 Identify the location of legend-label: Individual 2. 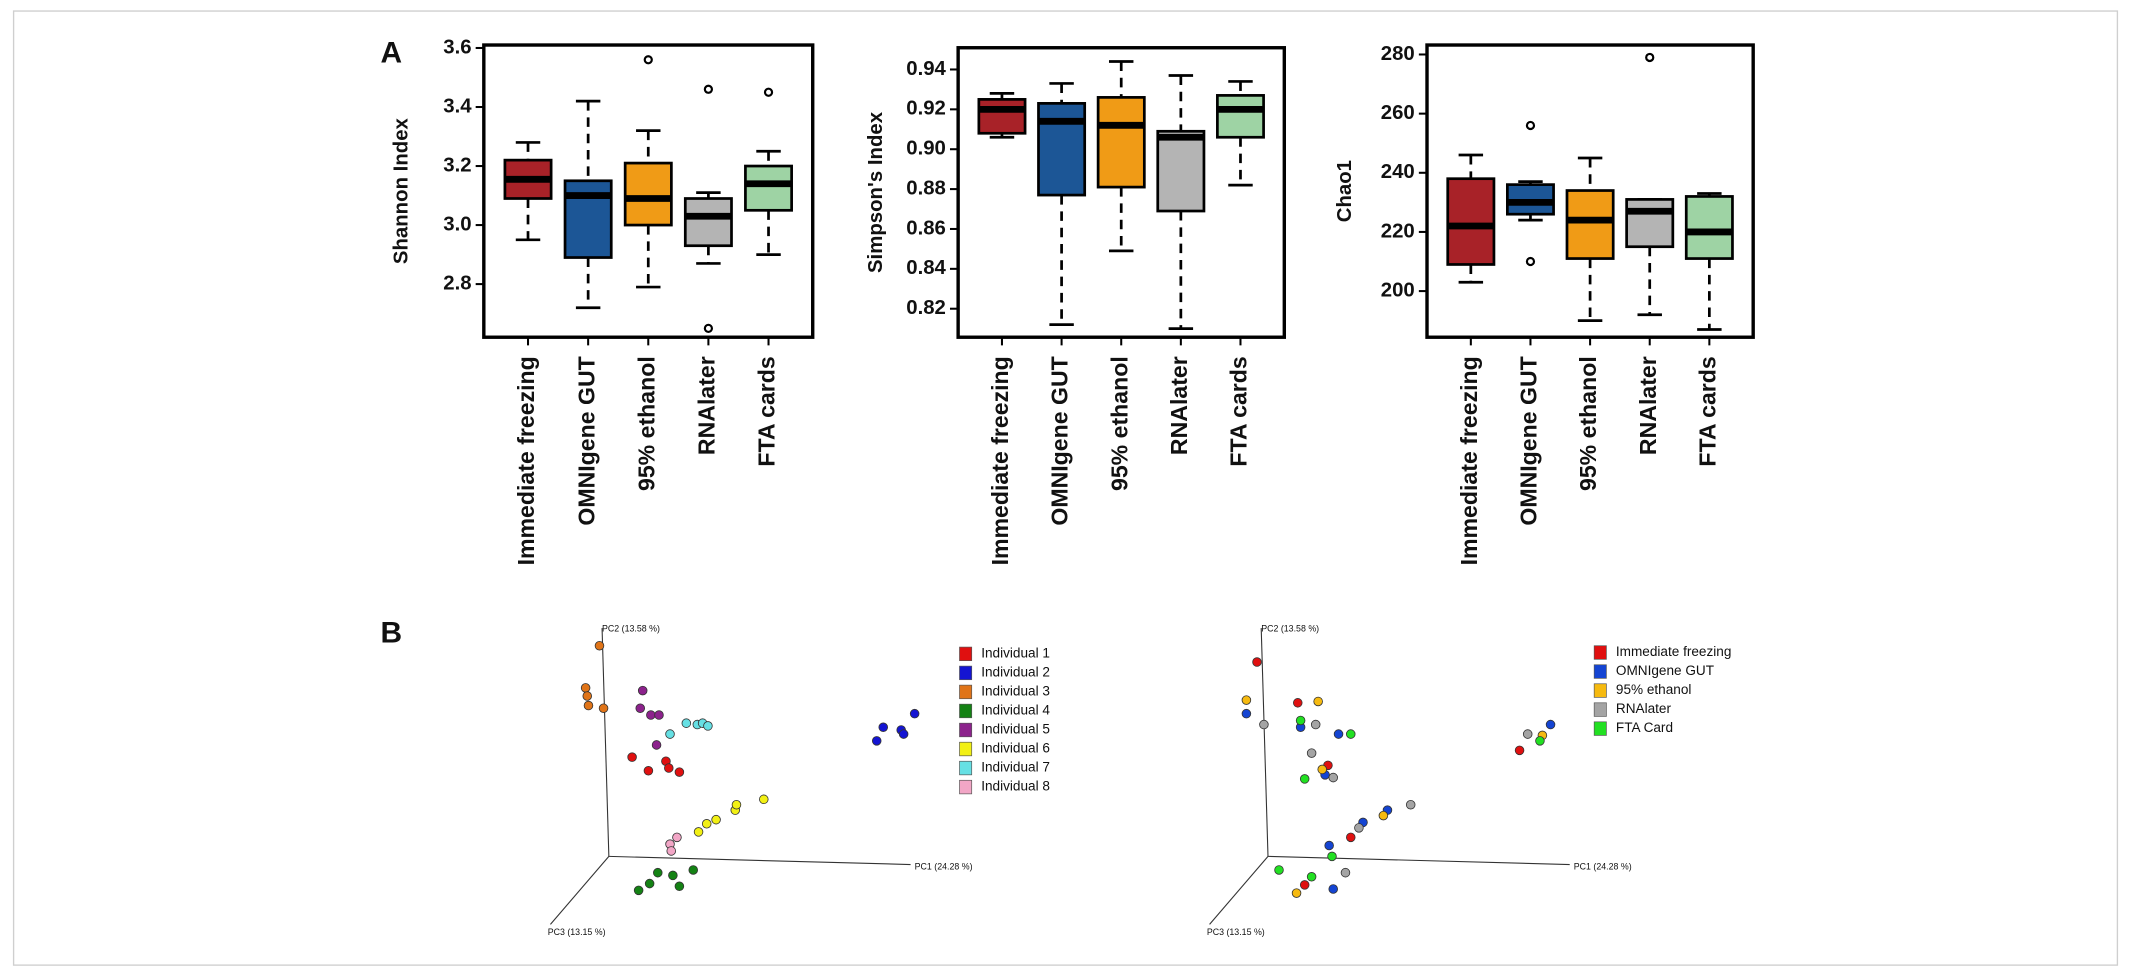
(1015, 672).